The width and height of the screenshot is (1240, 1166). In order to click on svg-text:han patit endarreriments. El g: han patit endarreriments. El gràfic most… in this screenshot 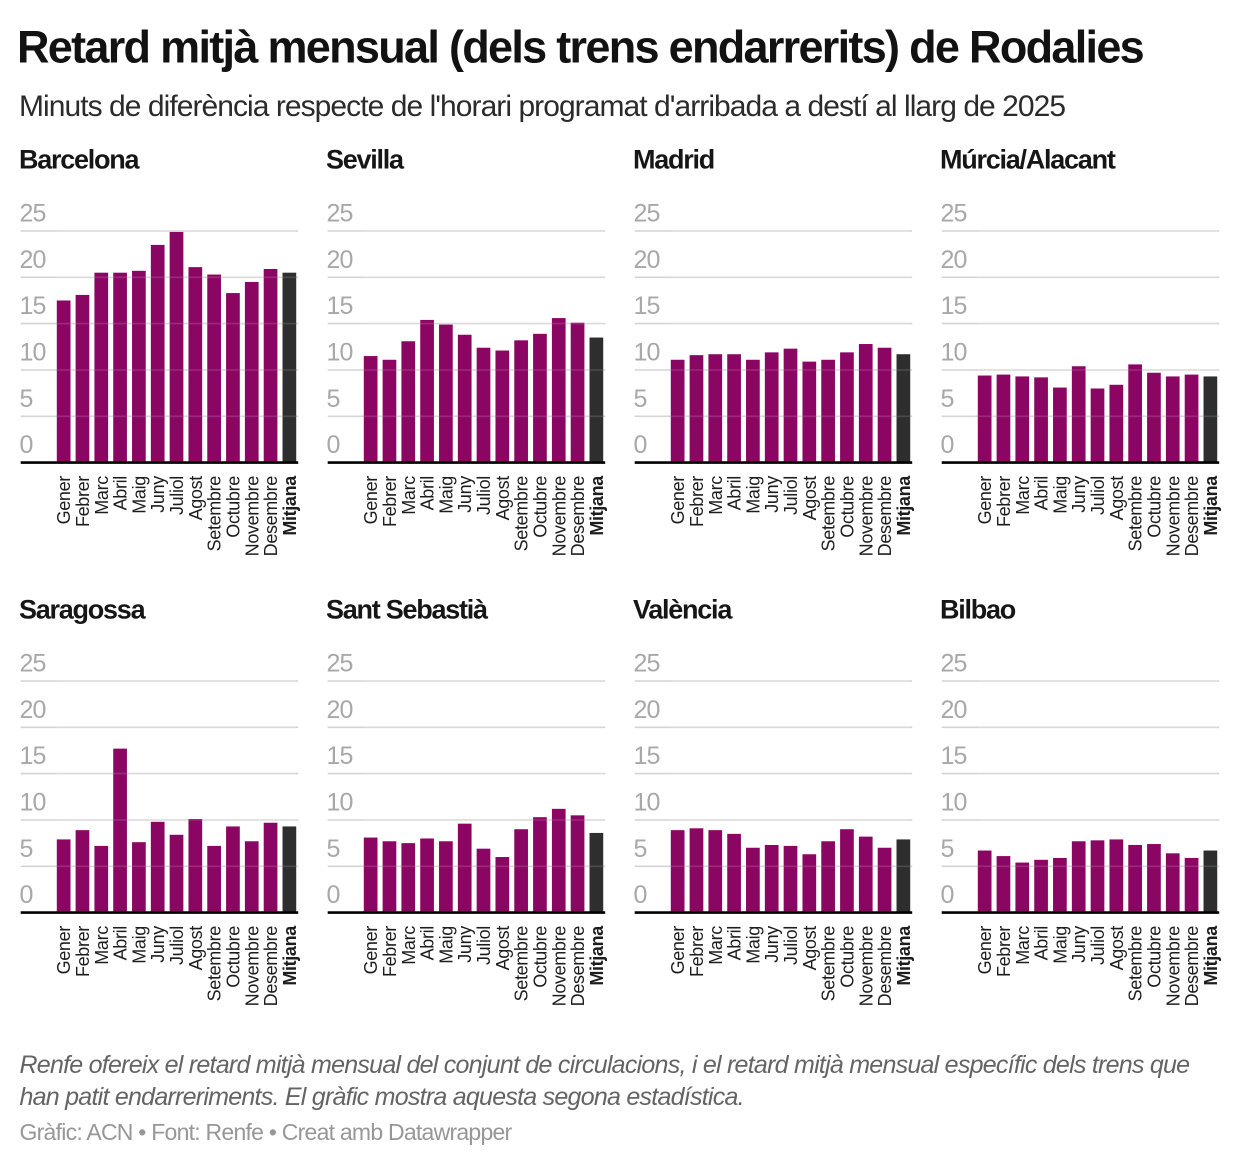, I will do `click(382, 1097)`.